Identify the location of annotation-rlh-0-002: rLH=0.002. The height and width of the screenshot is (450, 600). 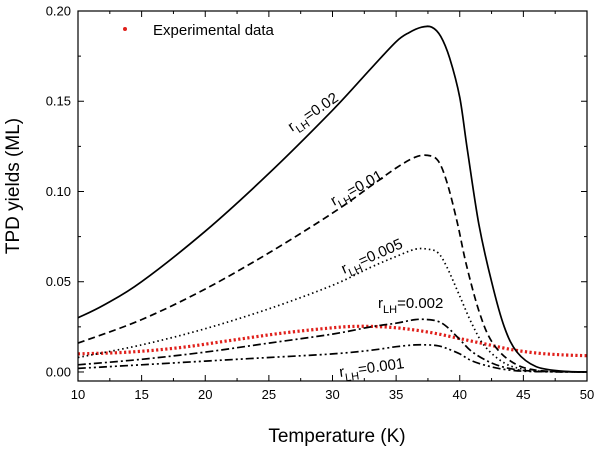
(410, 305).